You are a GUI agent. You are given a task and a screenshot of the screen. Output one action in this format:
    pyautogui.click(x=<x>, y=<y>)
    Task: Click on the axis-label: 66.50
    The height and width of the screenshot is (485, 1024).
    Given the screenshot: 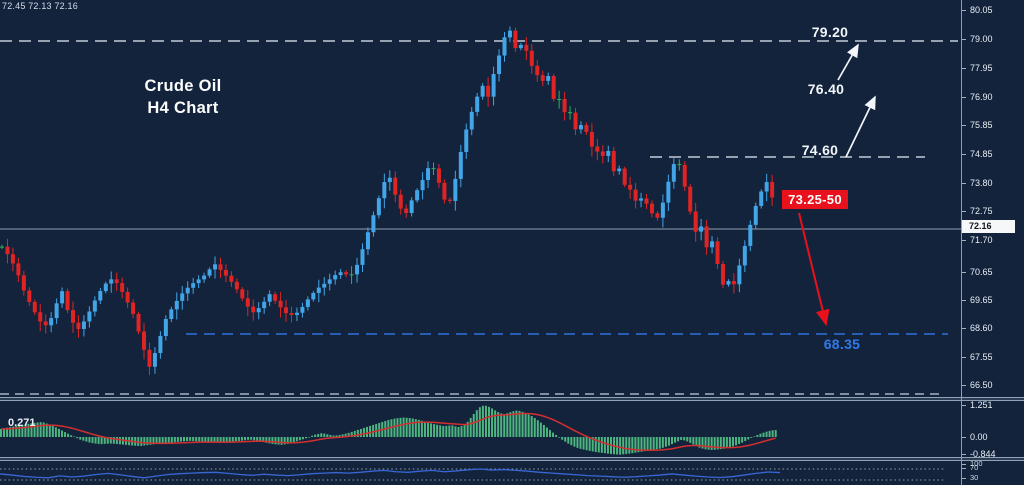 What is the action you would take?
    pyautogui.click(x=981, y=385)
    